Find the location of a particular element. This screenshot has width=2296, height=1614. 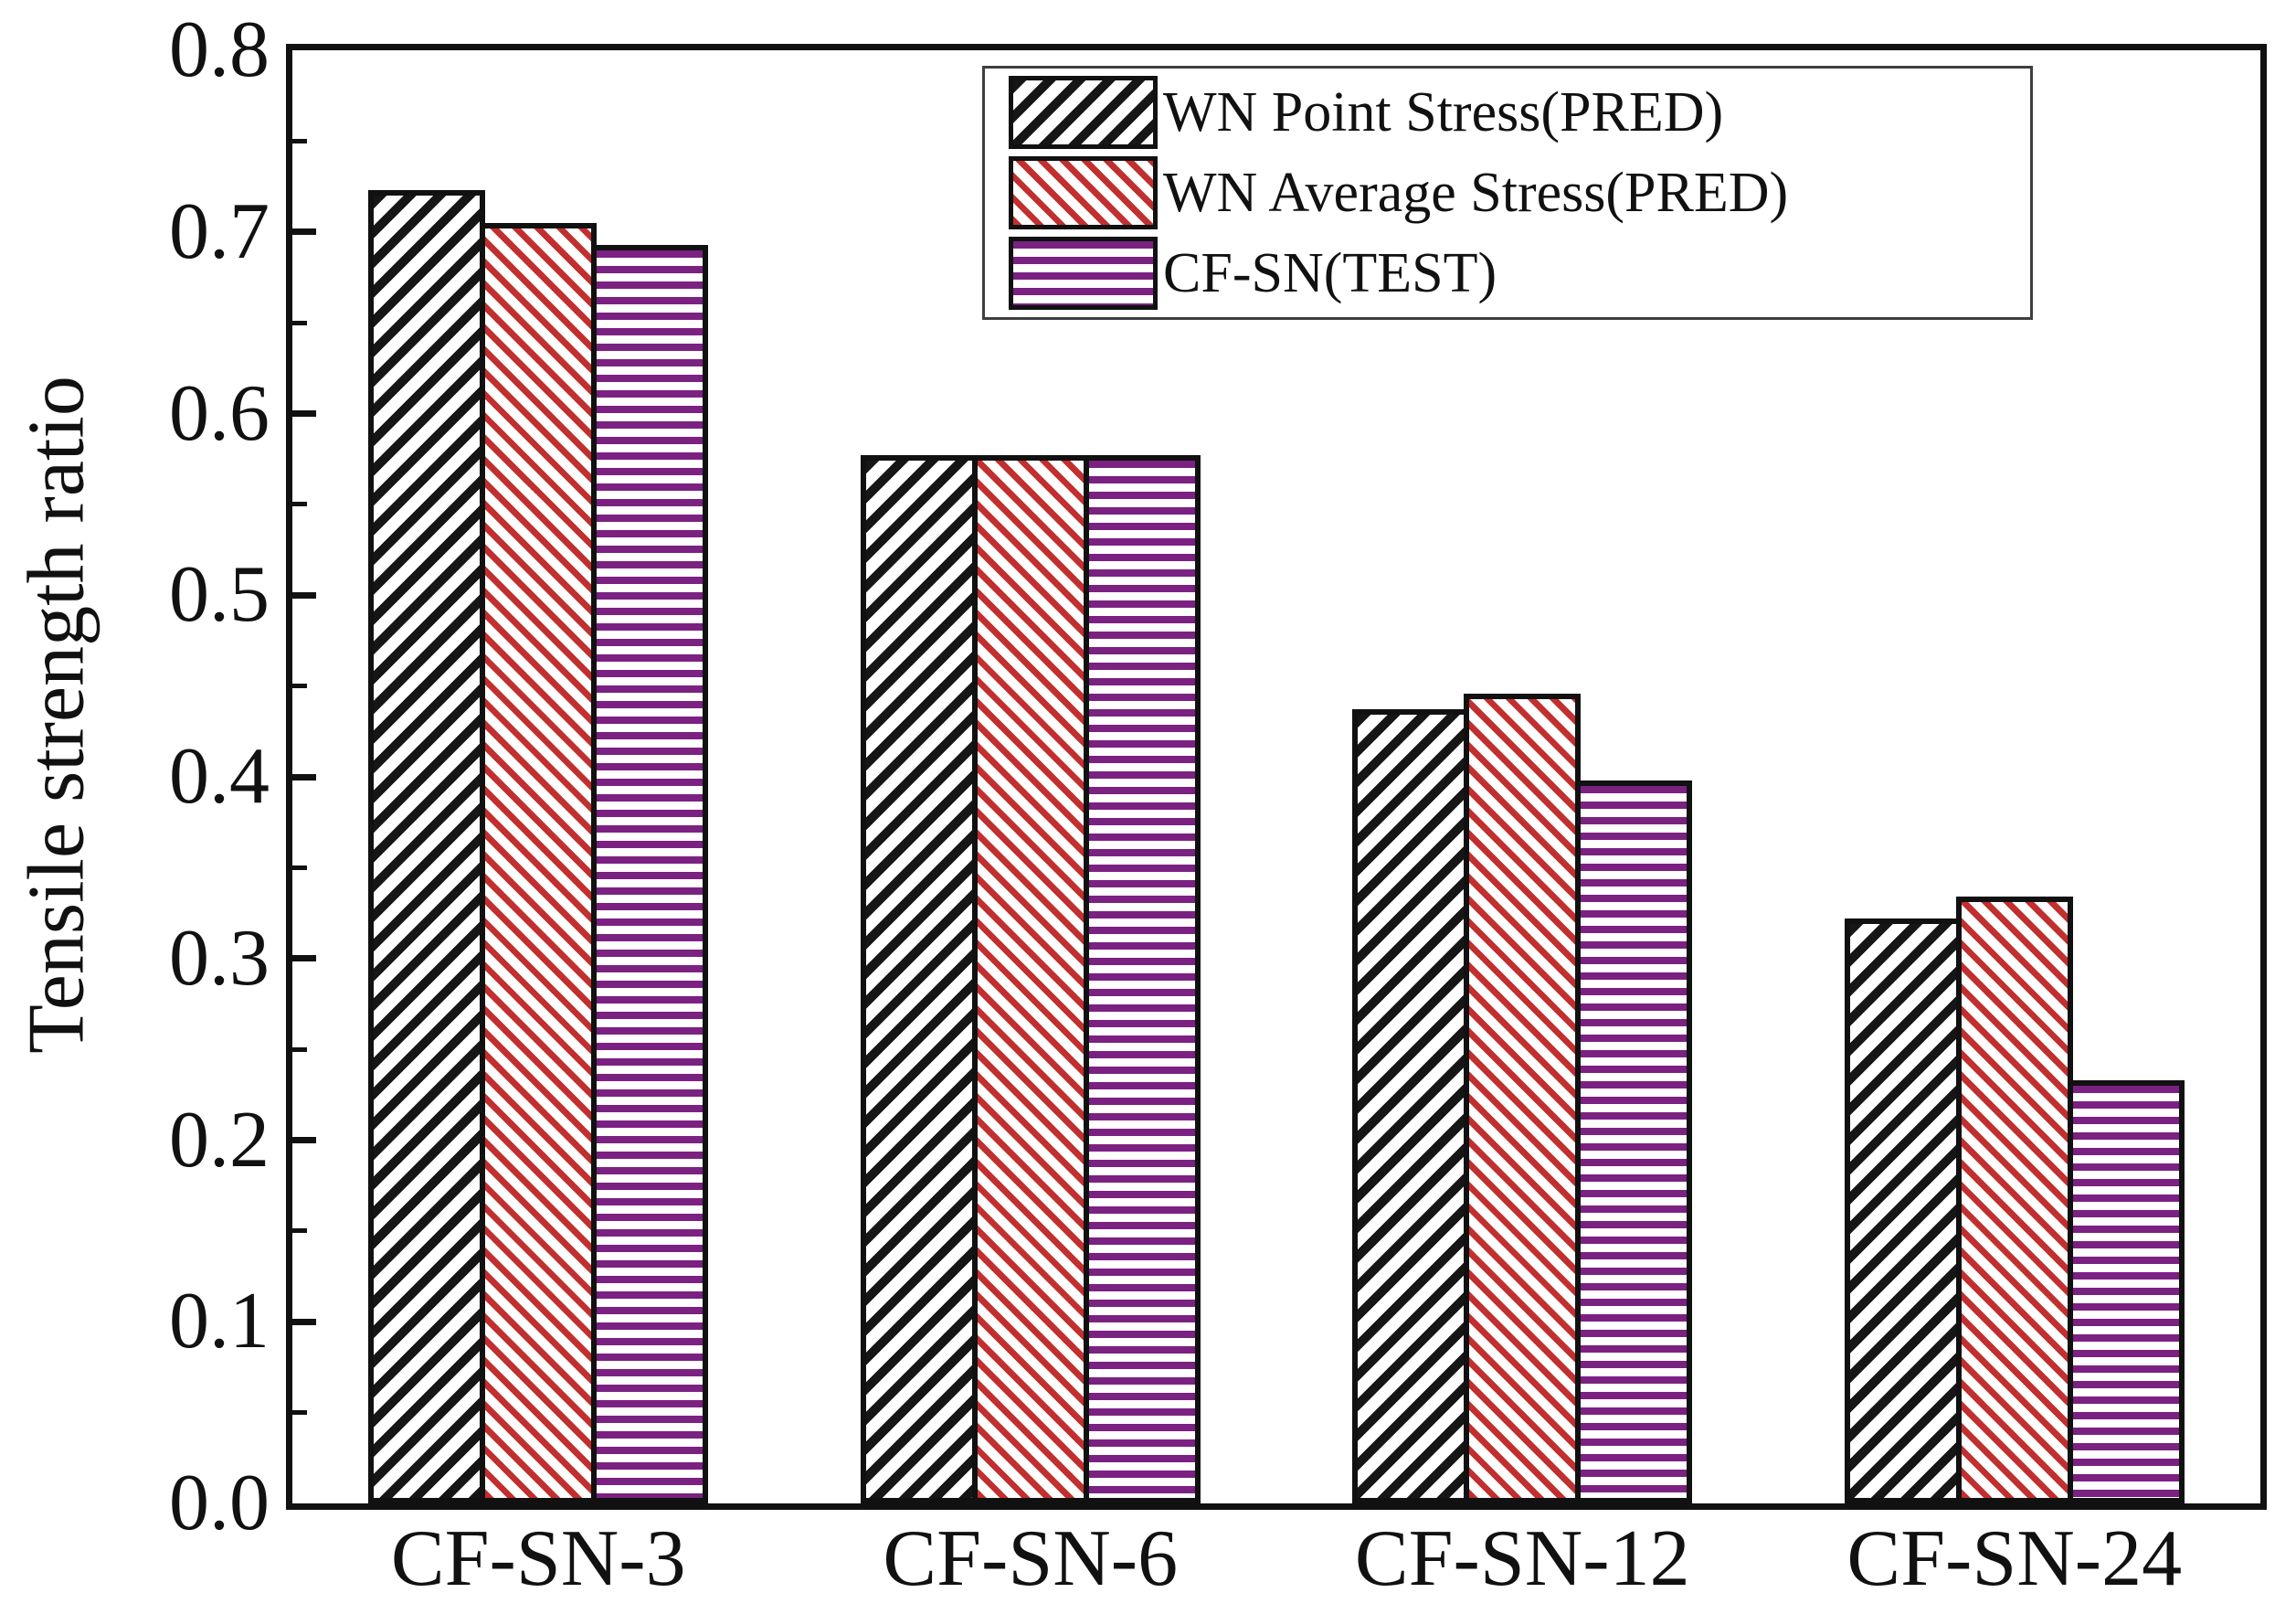

y-tick-label: 0.3 is located at coordinates (219, 958).